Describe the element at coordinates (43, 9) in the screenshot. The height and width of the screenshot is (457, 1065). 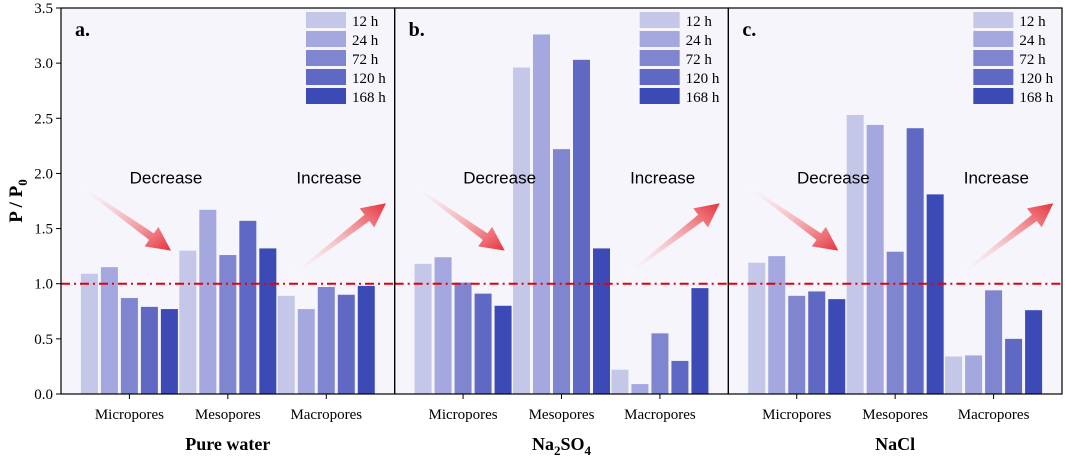
I see `y-tick-label: 3.5` at that location.